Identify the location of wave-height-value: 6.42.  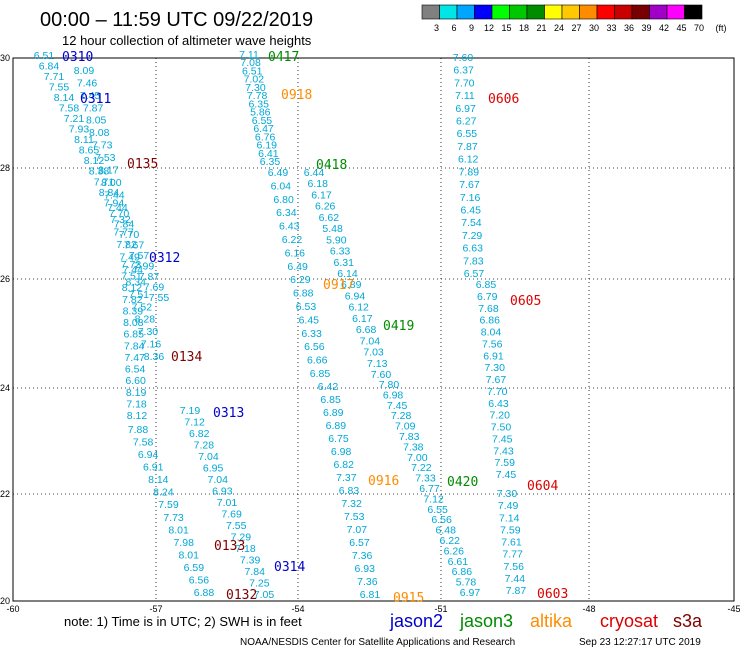
(328, 387).